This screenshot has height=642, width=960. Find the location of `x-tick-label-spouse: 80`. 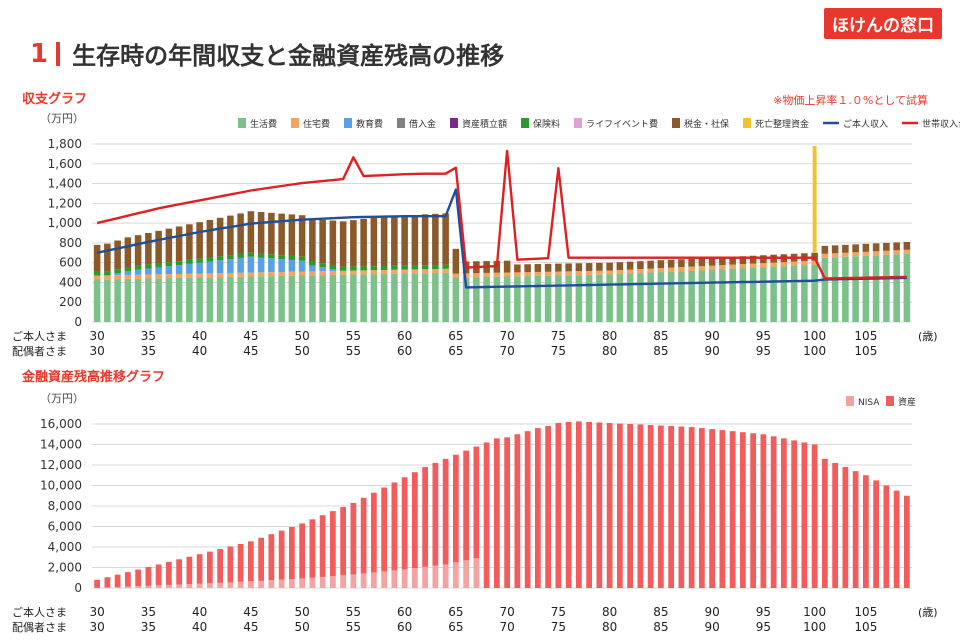

x-tick-label-spouse: 80 is located at coordinates (609, 627).